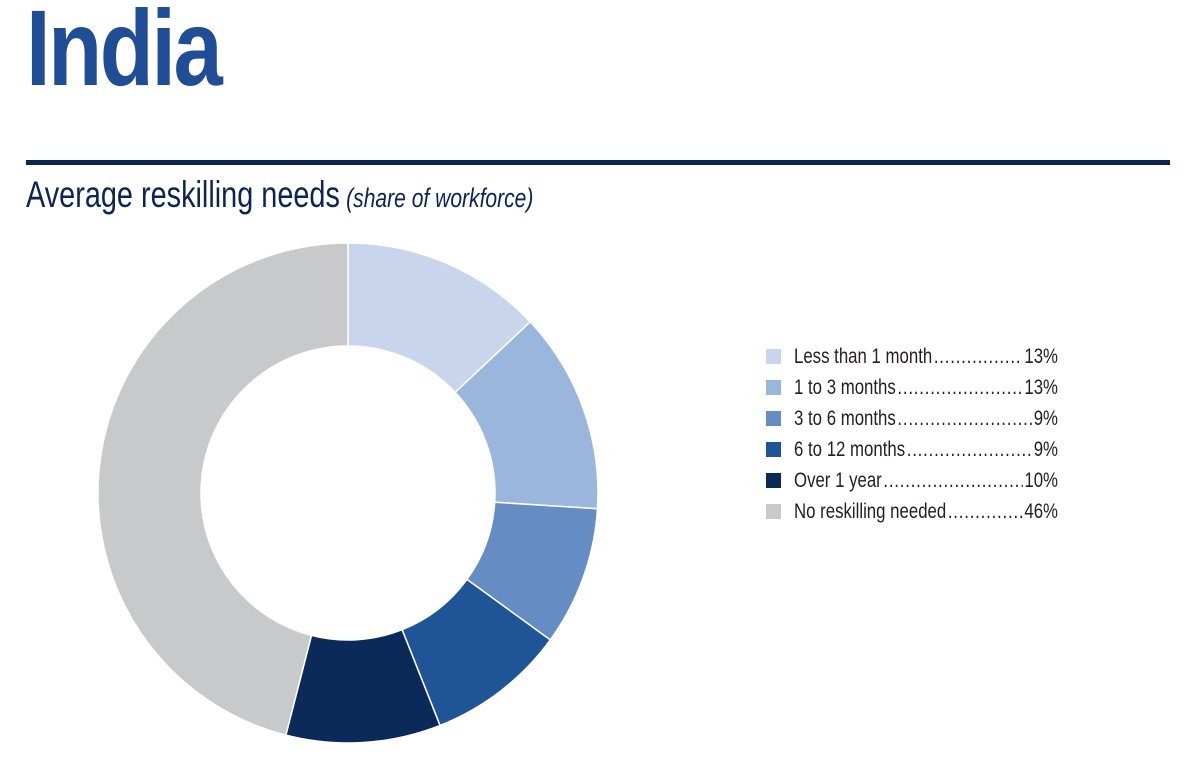 This screenshot has height=779, width=1200. Describe the element at coordinates (863, 356) in the screenshot. I see `legend-label: Less than 1 month` at that location.